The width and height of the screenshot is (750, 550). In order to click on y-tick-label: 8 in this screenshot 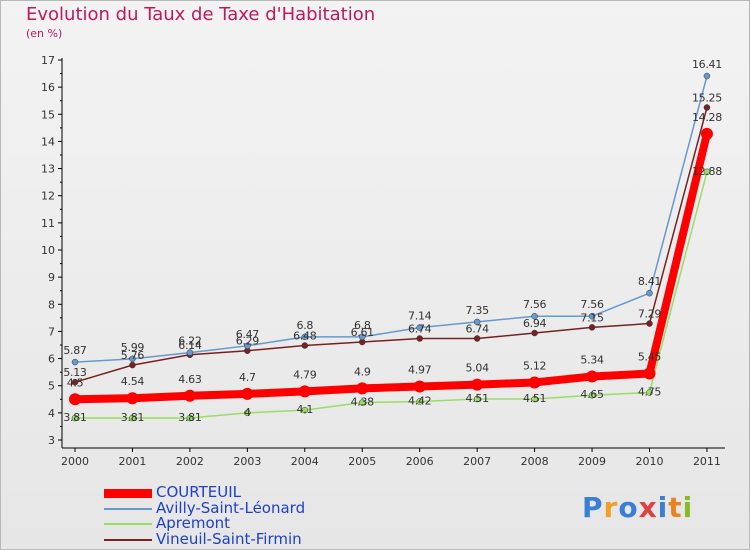, I will do `click(51, 304)`.